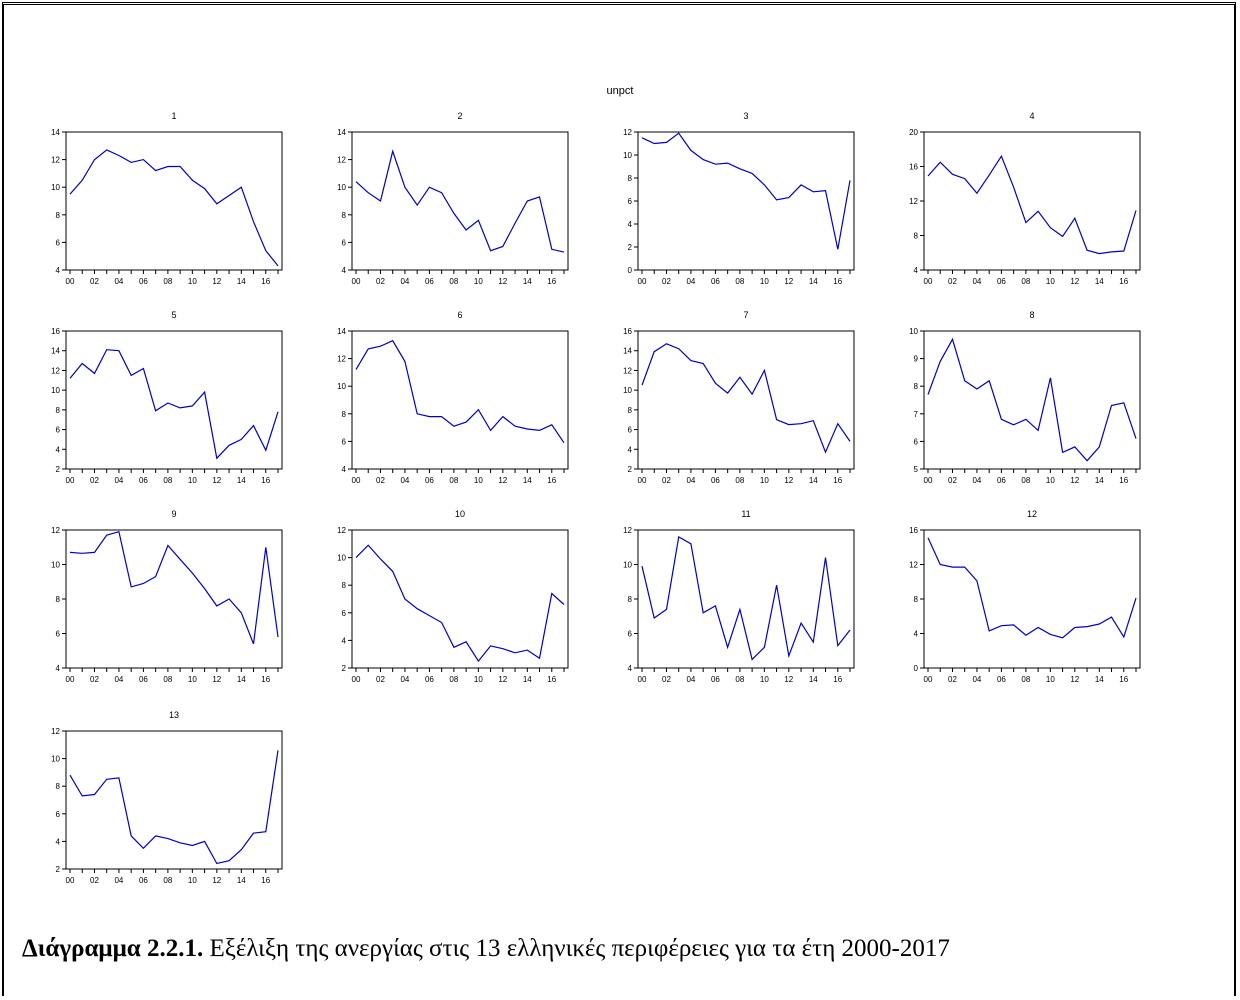 This screenshot has width=1240, height=1000. Describe the element at coordinates (916, 414) in the screenshot. I see `y-tick-label: 7` at that location.